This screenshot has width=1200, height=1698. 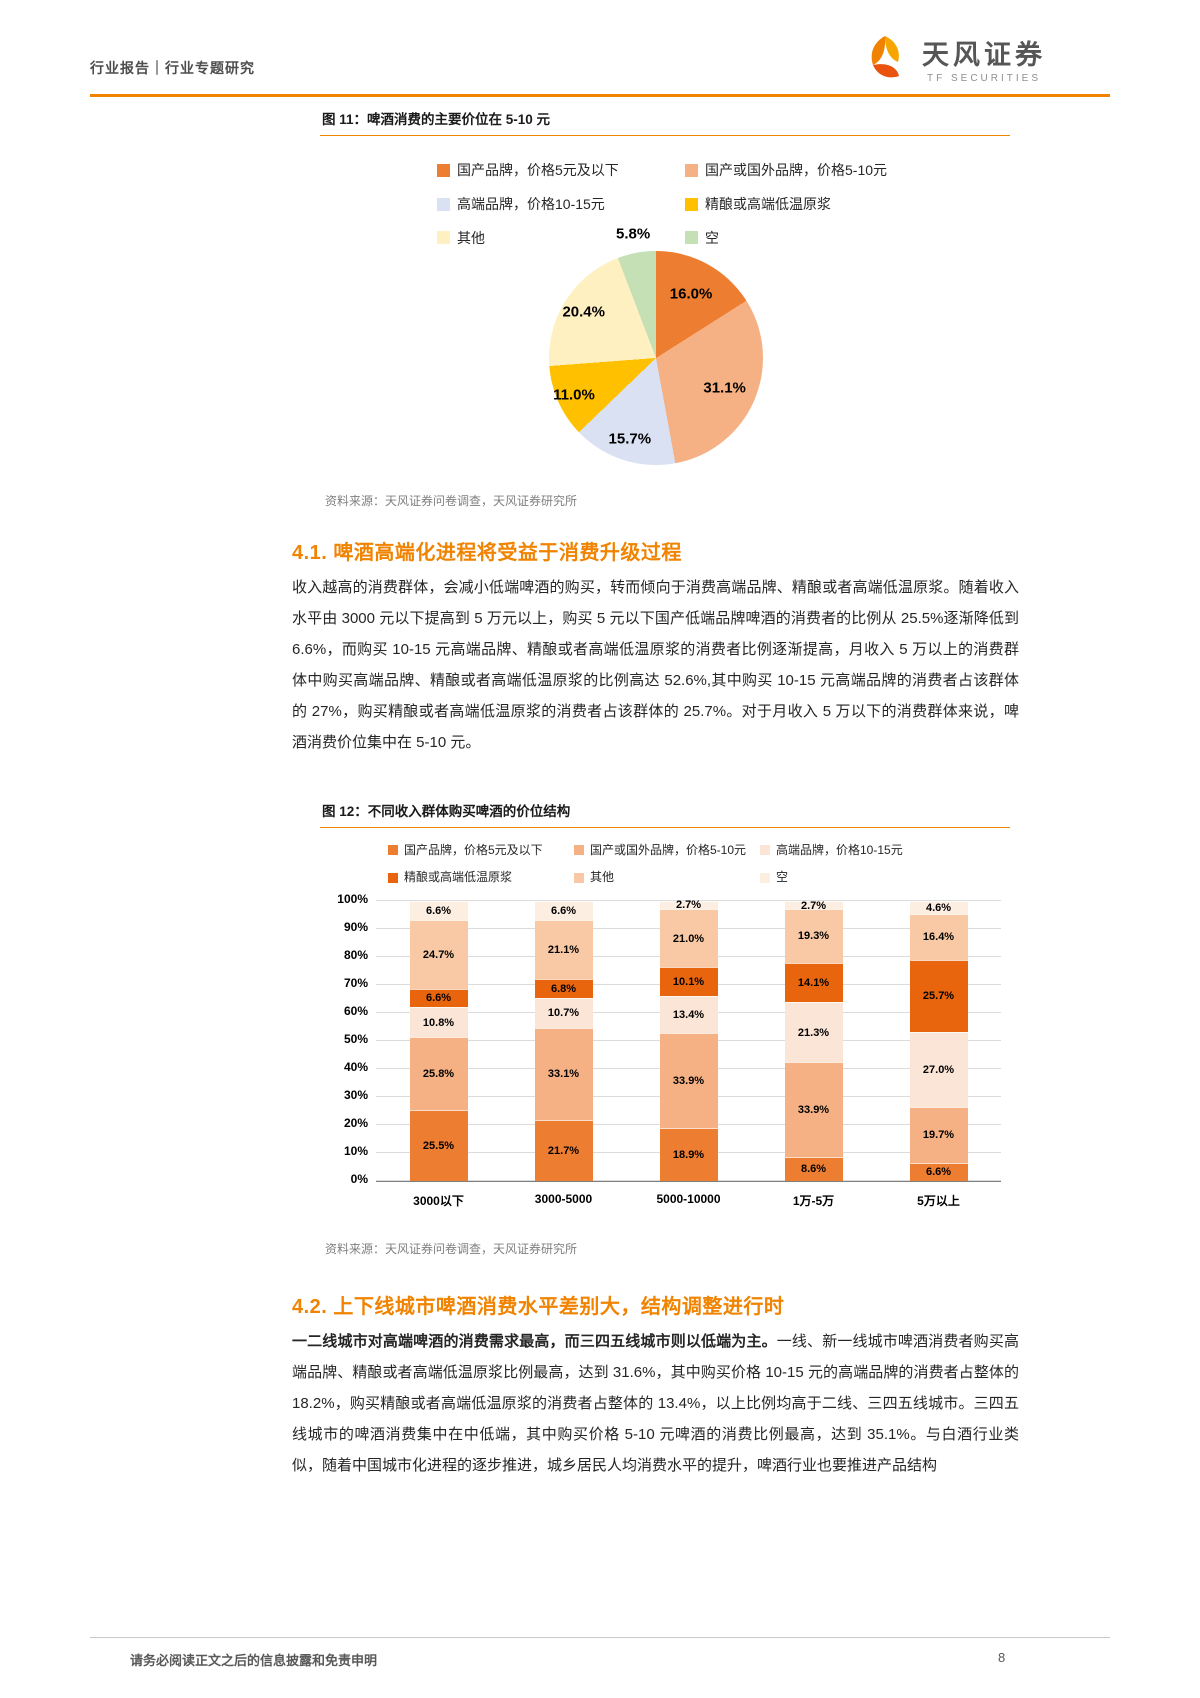 What do you see at coordinates (813, 1032) in the screenshot?
I see `bar-segment: 21.3%` at bounding box center [813, 1032].